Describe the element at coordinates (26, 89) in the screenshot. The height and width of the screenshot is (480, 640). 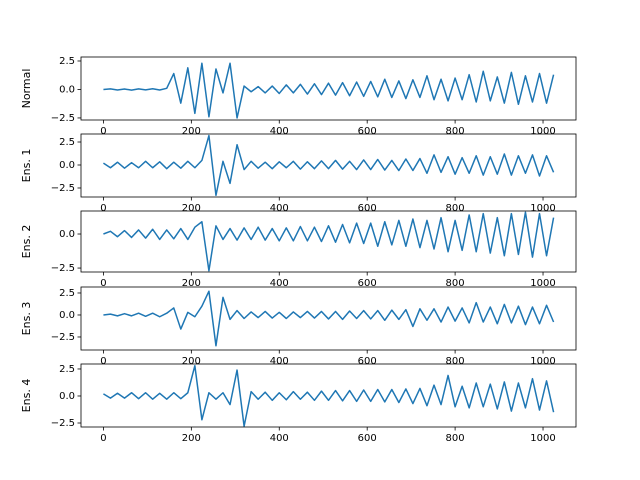
I see `y-axis-label: Normal` at that location.